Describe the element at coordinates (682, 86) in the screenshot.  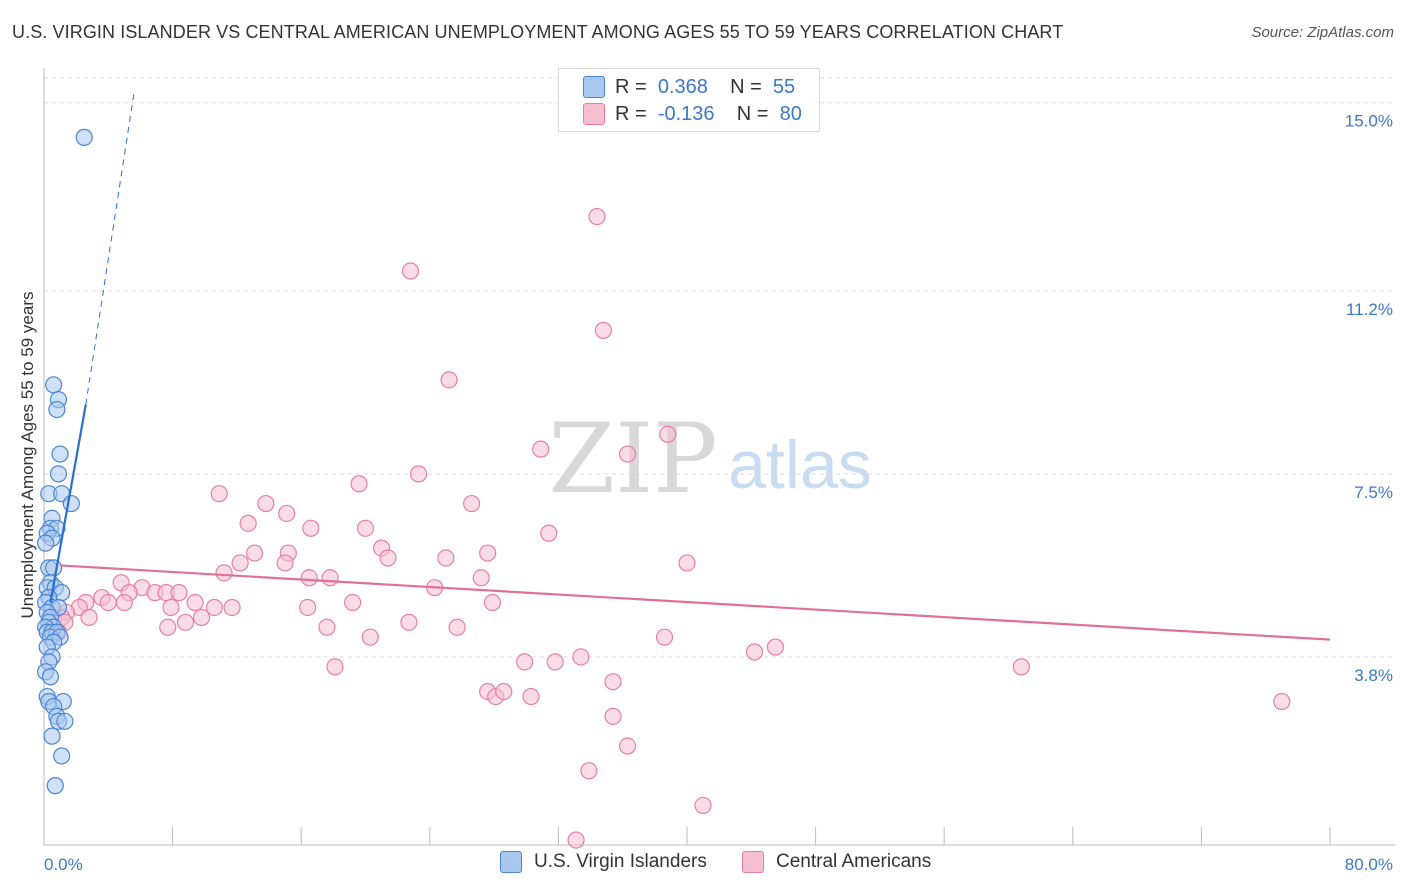
I see `legend-r-value: 0.368` at that location.